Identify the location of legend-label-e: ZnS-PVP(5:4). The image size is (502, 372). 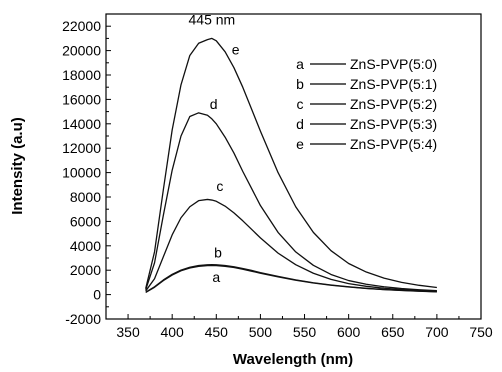
(393, 144).